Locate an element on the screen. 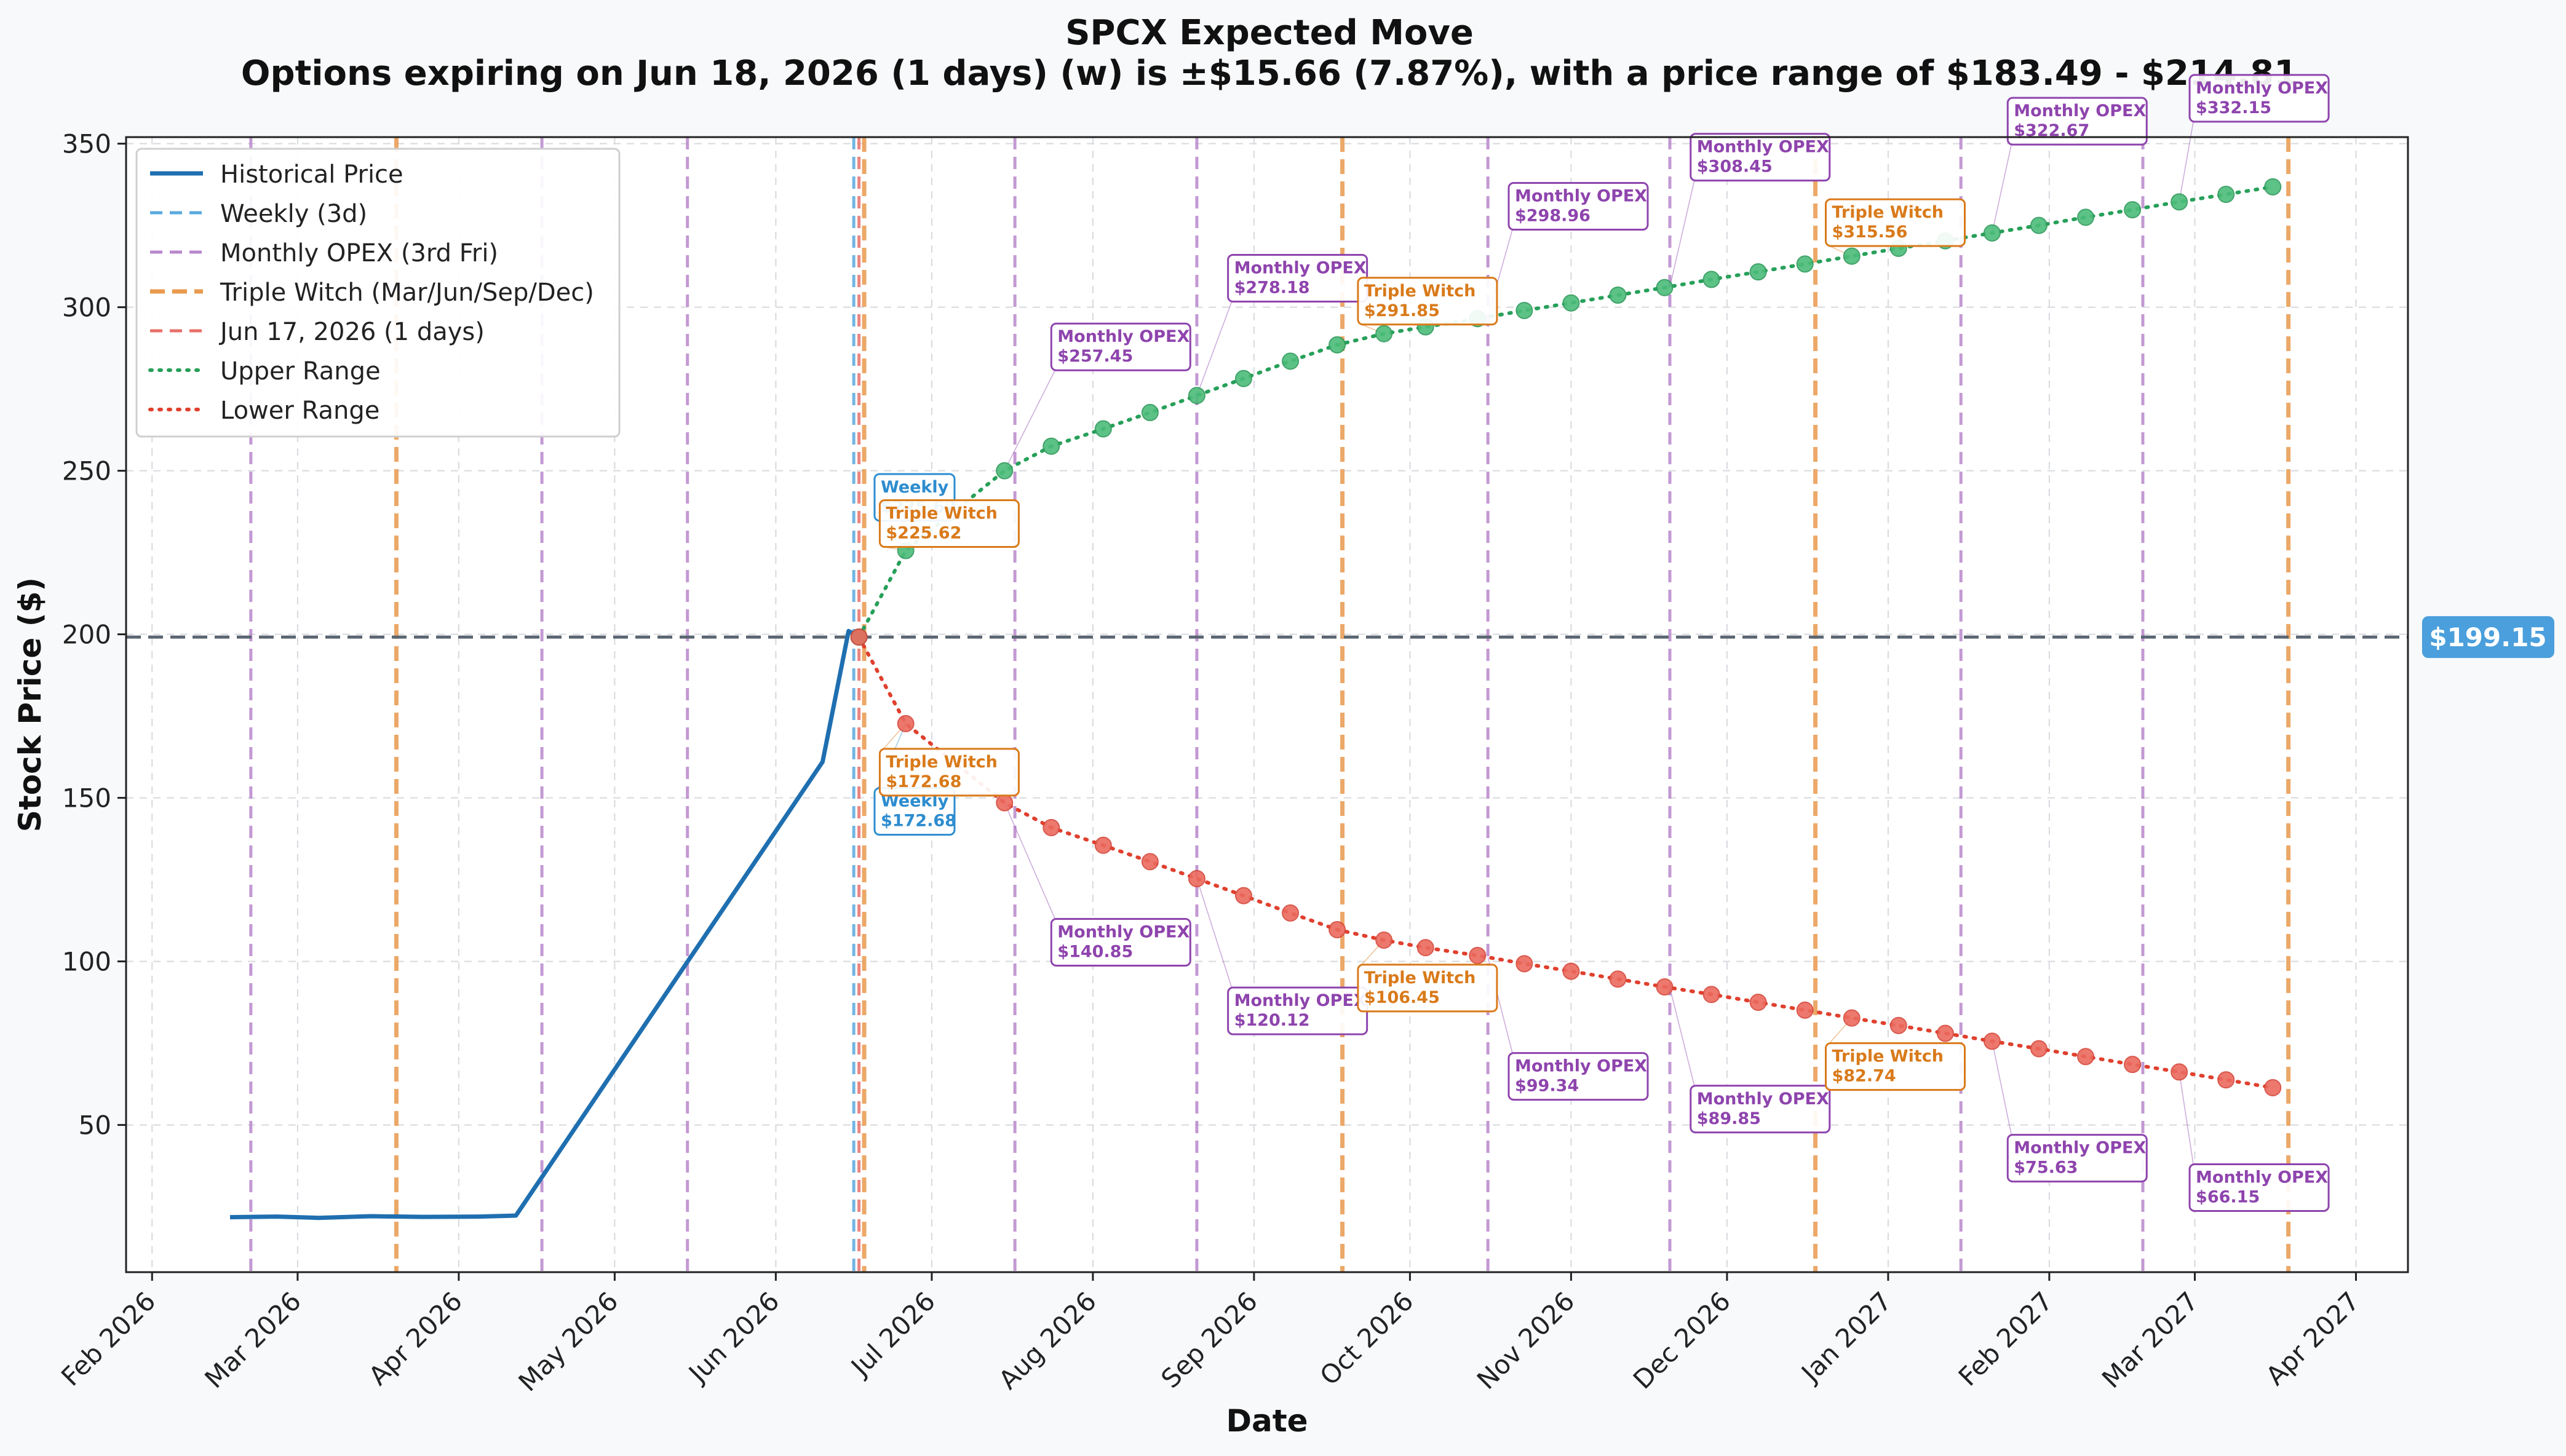 This screenshot has width=2566, height=1456. annotation-value: $291.85 is located at coordinates (1402, 310).